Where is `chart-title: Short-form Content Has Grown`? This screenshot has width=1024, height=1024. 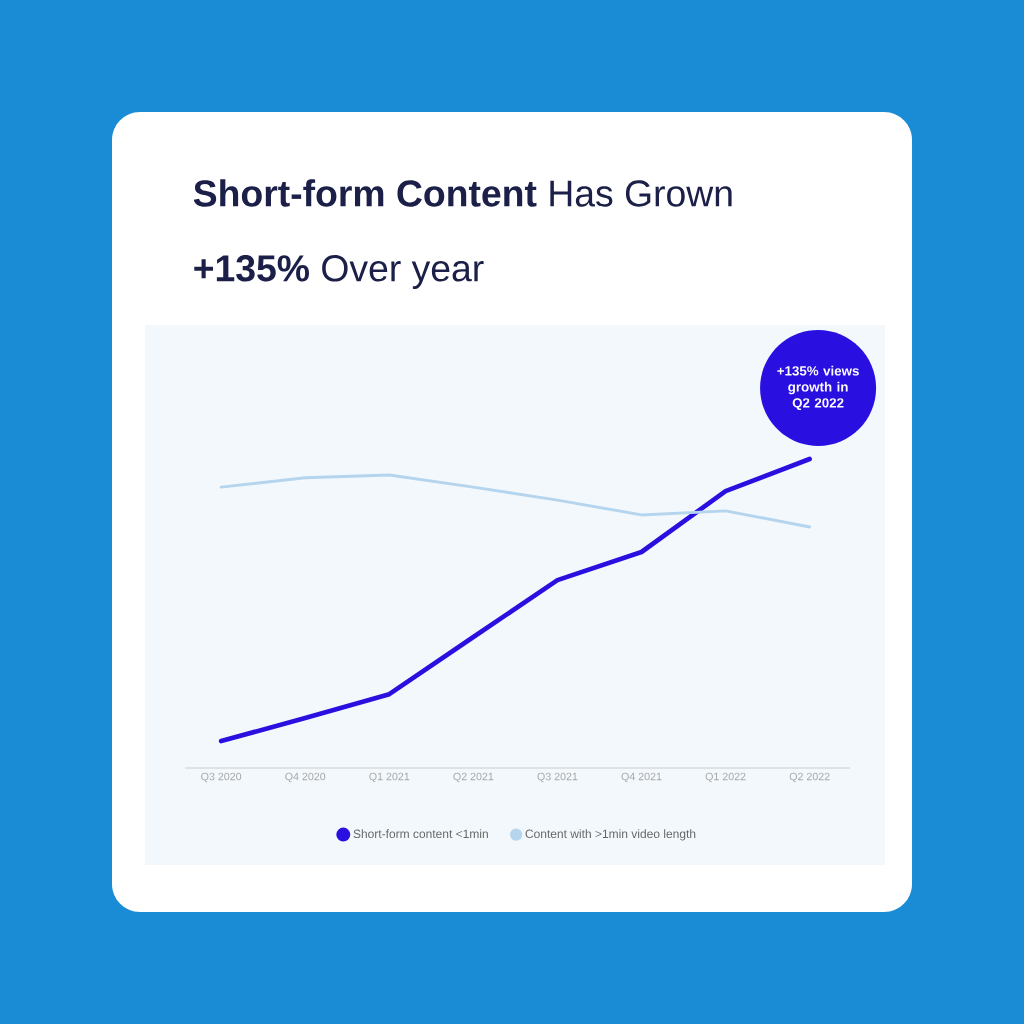 chart-title: Short-form Content Has Grown is located at coordinates (462, 193).